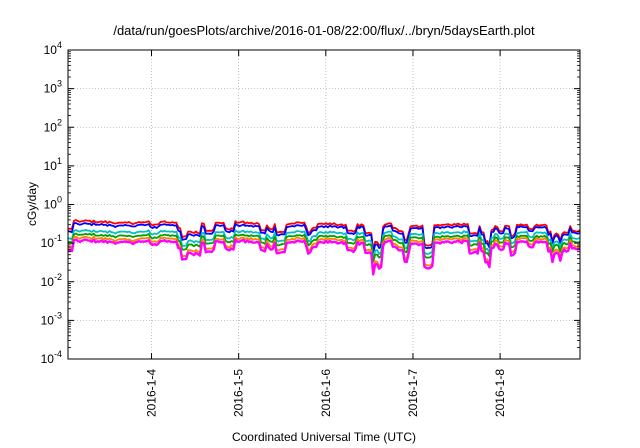 The height and width of the screenshot is (448, 640). I want to click on x-tick-label: 2016-1-4, so click(152, 393).